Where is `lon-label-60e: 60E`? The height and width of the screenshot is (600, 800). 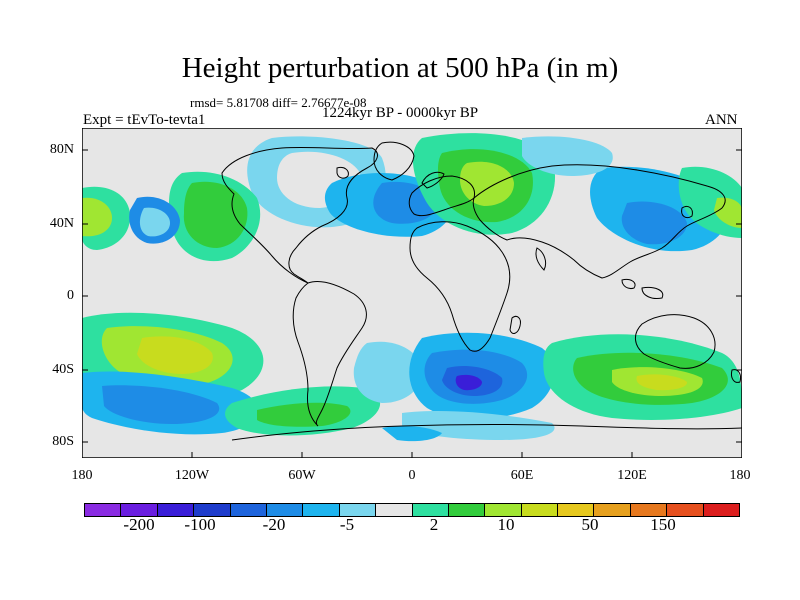 lon-label-60e: 60E is located at coordinates (522, 475).